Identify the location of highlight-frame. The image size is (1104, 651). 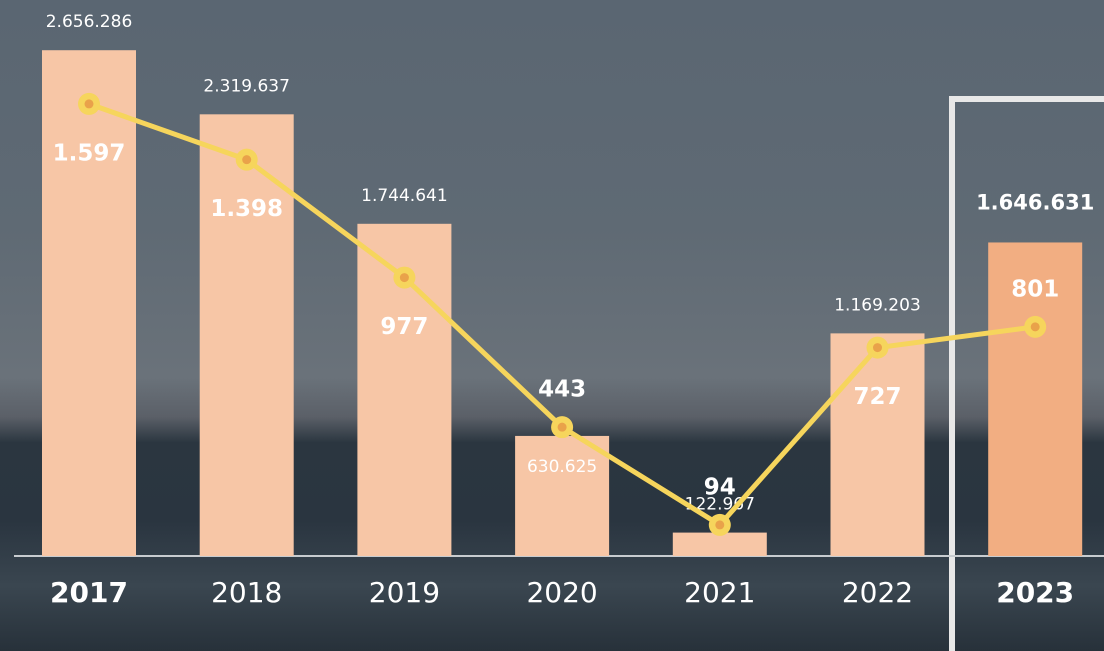
(1026, 373).